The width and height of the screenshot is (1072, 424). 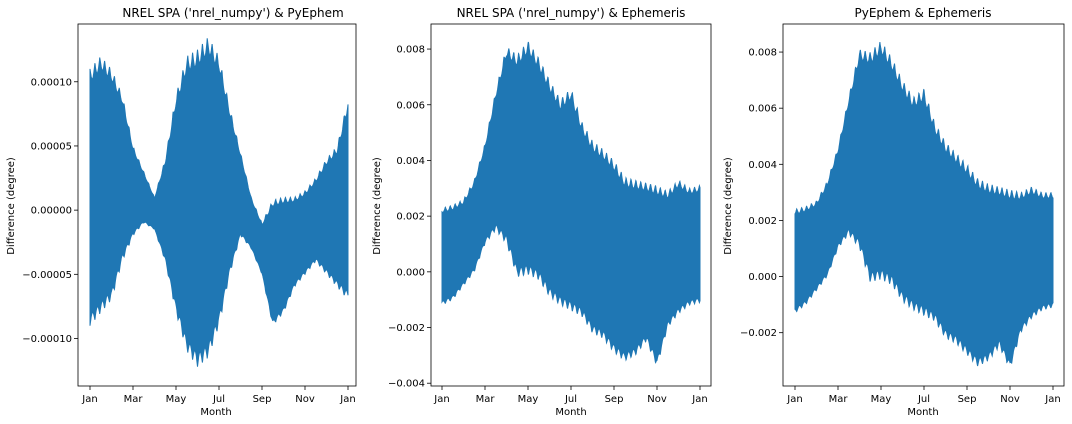 What do you see at coordinates (51, 82) in the screenshot?
I see `y-tick-label: 0.00010` at bounding box center [51, 82].